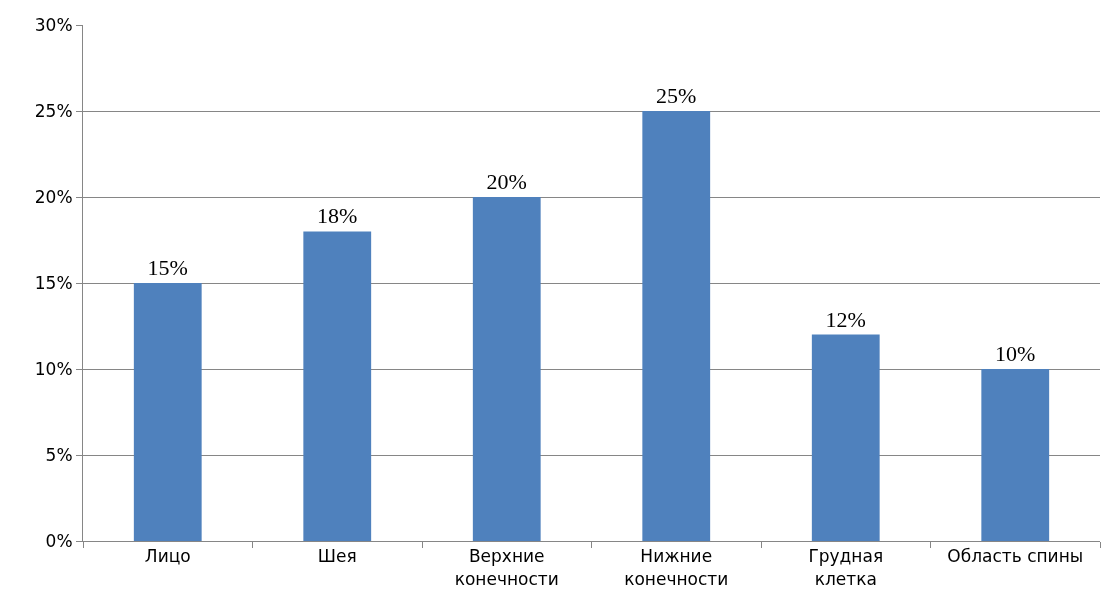  I want to click on y-tick-label: 25%, so click(53, 110).